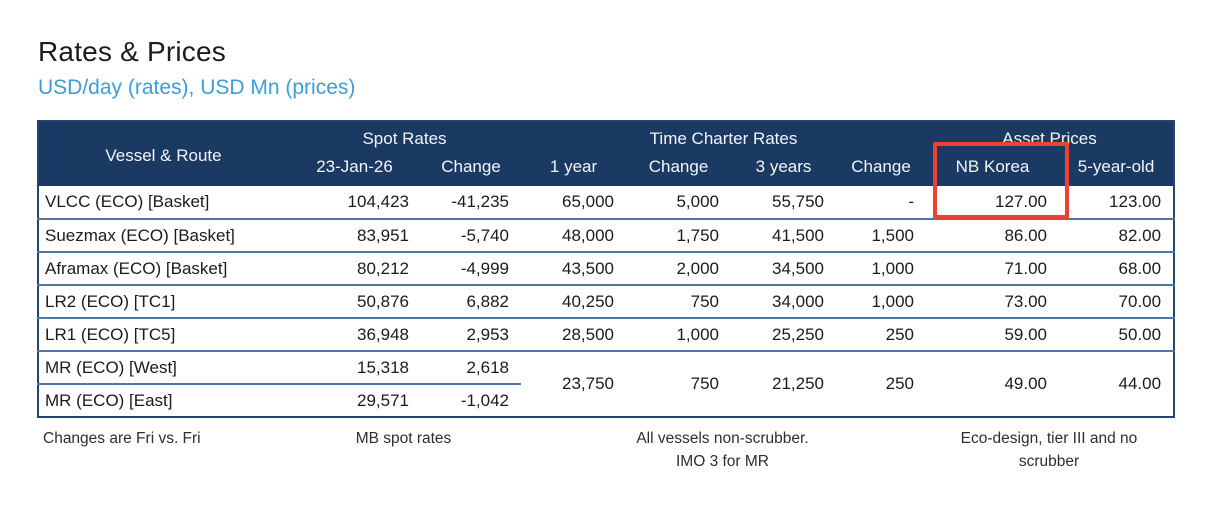 This screenshot has width=1210, height=512. I want to click on cell-value: 43,500, so click(574, 268).